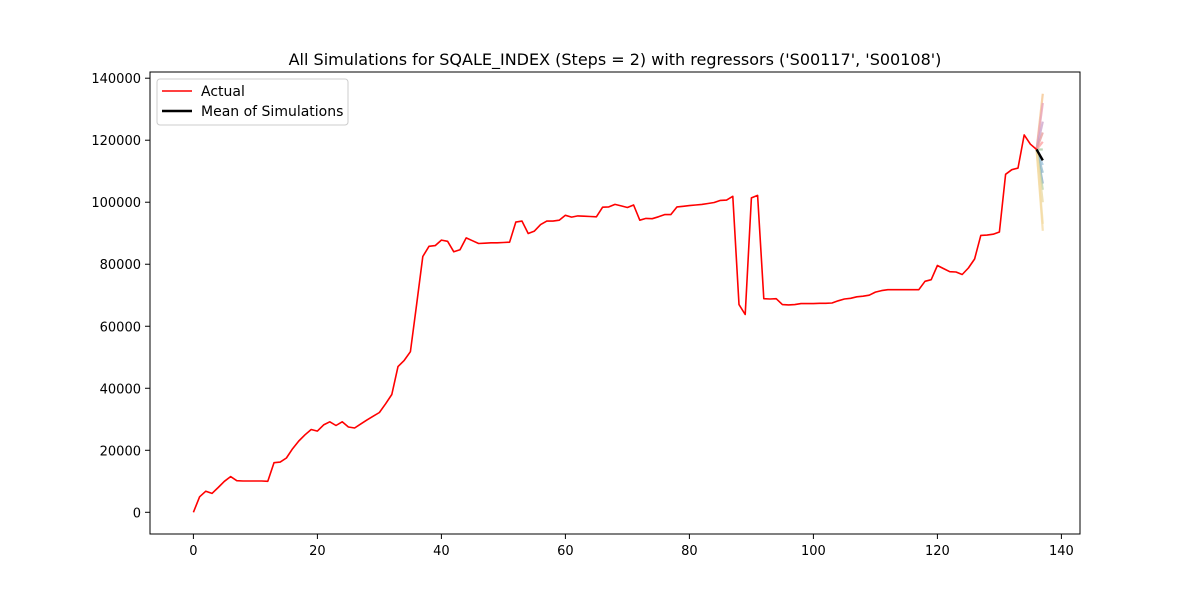 The height and width of the screenshot is (600, 1200). What do you see at coordinates (120, 296) in the screenshot?
I see `y-axis: 0 20000 40000 60000 80000 100000 120000 140000` at bounding box center [120, 296].